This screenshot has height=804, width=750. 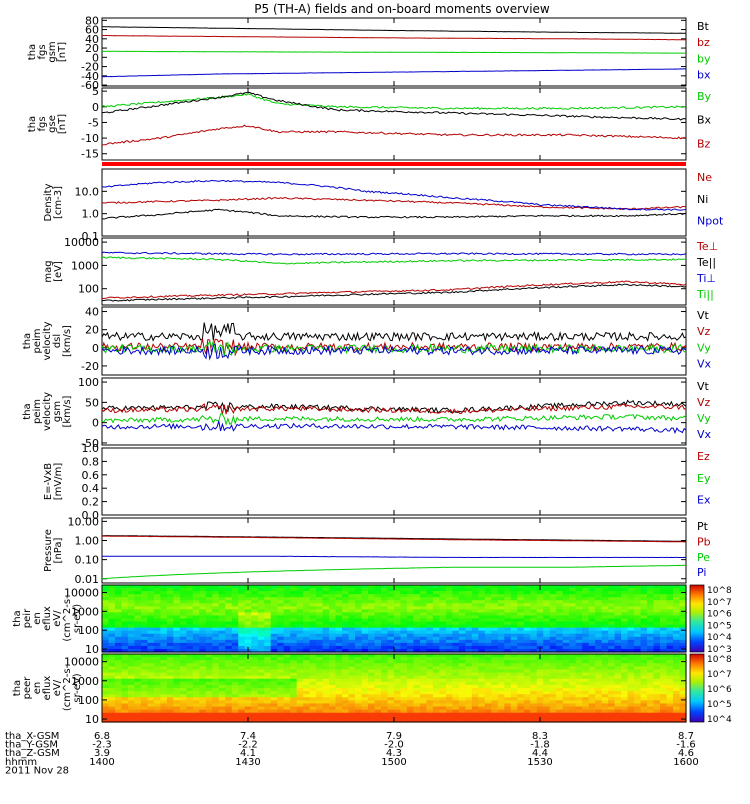 I want to click on colorbar-tick: 10^8, so click(x=719, y=591).